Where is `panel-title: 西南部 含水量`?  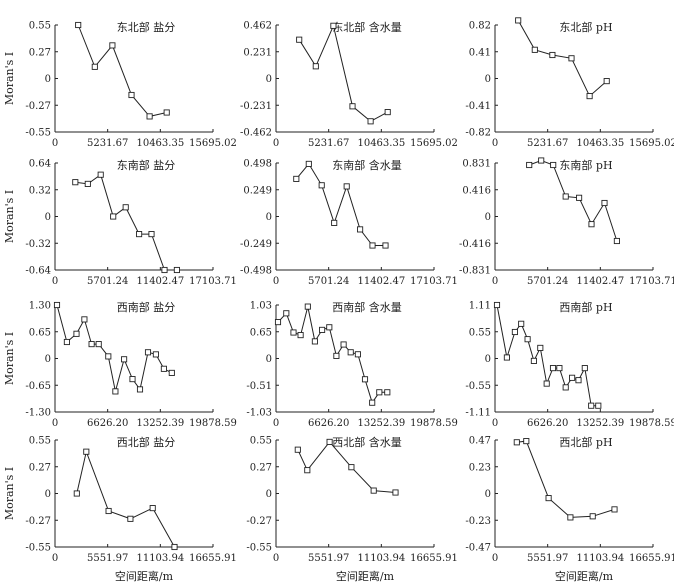
panel-title: 西南部 含水量 is located at coordinates (367, 307).